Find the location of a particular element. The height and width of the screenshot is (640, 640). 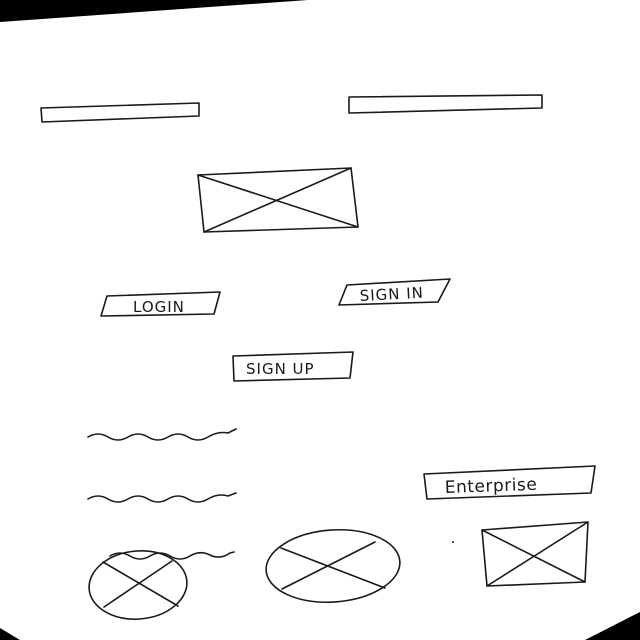

circle-image-placeholder is located at coordinates (333, 566).